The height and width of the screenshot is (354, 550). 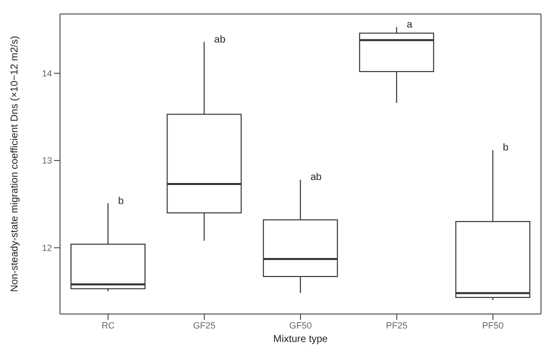 I want to click on x-tick-label: PF25, so click(x=397, y=325).